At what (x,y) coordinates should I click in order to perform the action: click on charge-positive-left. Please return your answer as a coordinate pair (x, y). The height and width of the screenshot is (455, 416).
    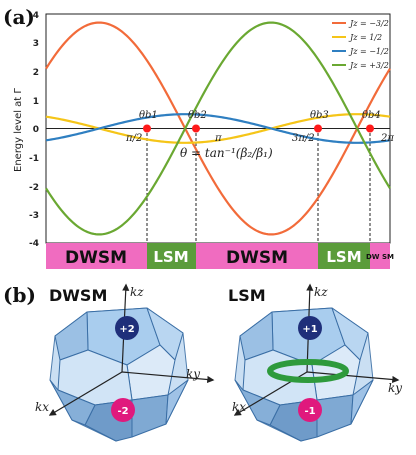
    Looking at the image, I should click on (127, 328).